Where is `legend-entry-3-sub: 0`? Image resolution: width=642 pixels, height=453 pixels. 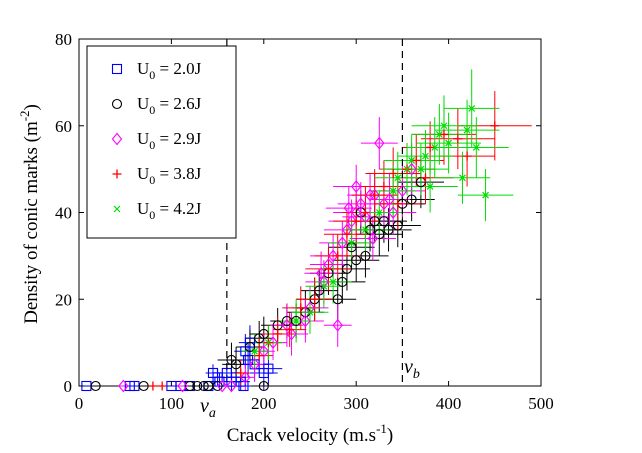
legend-entry-3-sub: 0 is located at coordinates (152, 145).